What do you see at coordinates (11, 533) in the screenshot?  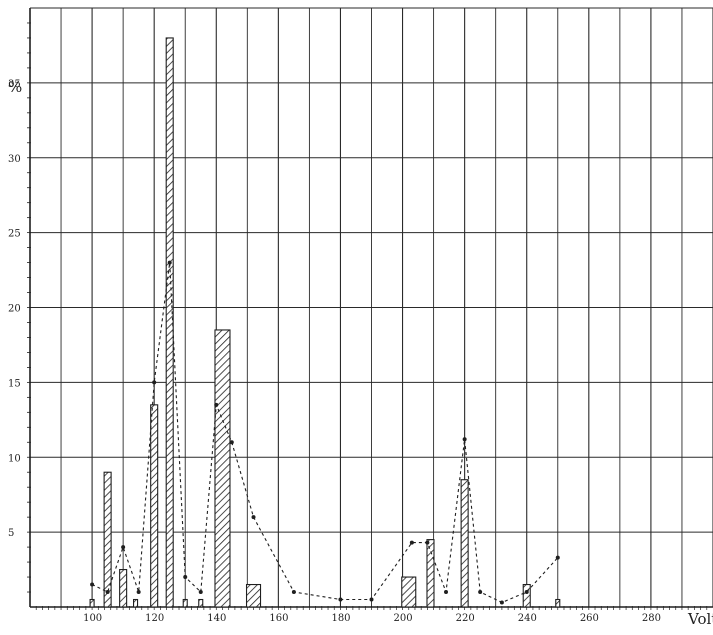 I see `y-tick-label: 5` at bounding box center [11, 533].